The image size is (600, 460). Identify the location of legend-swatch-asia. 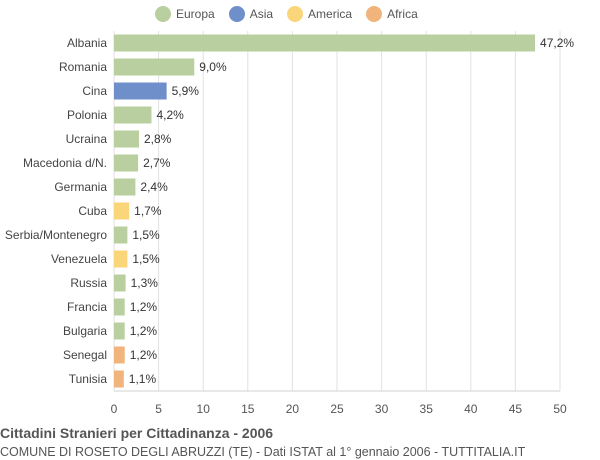
(236, 14).